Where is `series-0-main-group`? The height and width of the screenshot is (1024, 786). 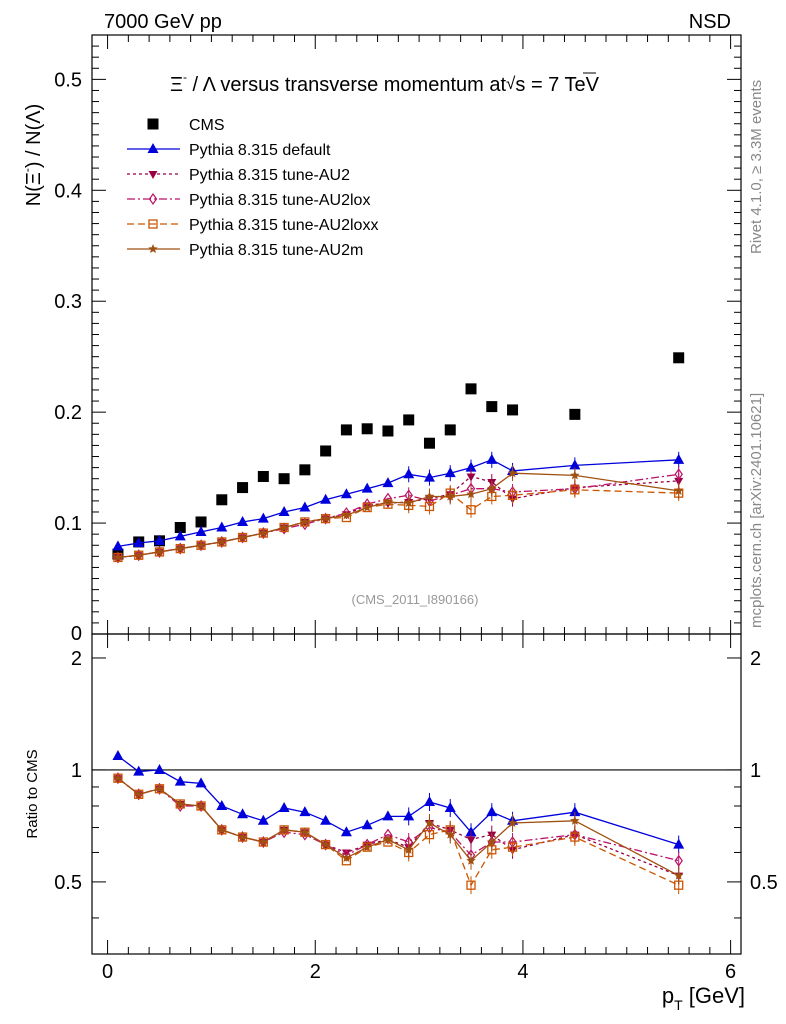 series-0-main-group is located at coordinates (398, 456).